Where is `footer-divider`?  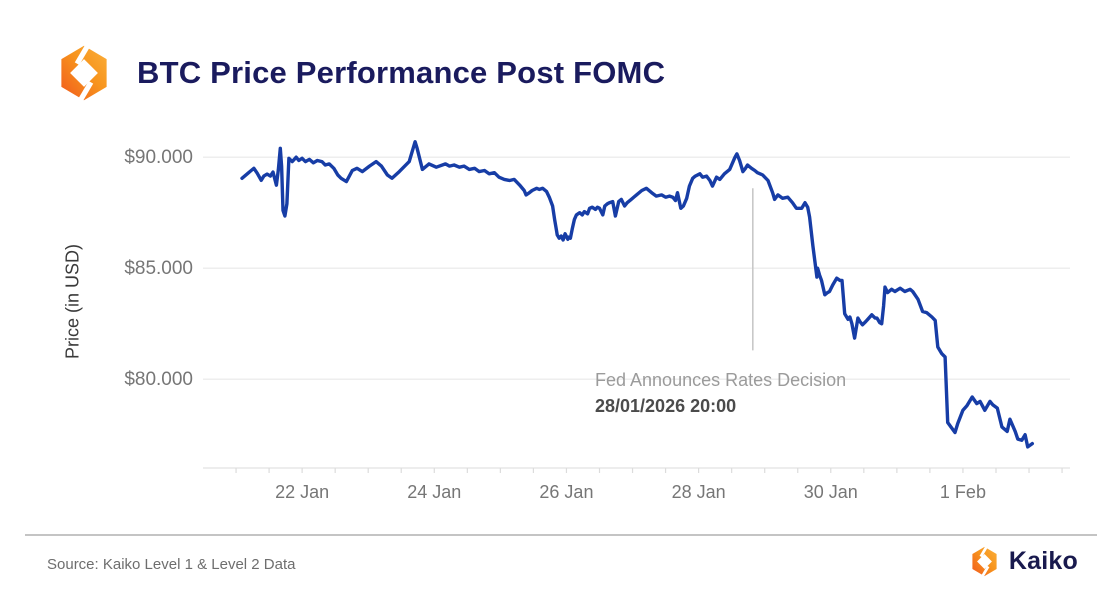
footer-divider is located at coordinates (561, 535).